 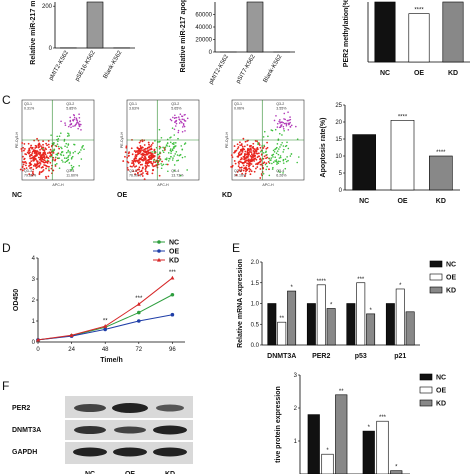 I want to click on legend-swatch, so click(x=436, y=264).